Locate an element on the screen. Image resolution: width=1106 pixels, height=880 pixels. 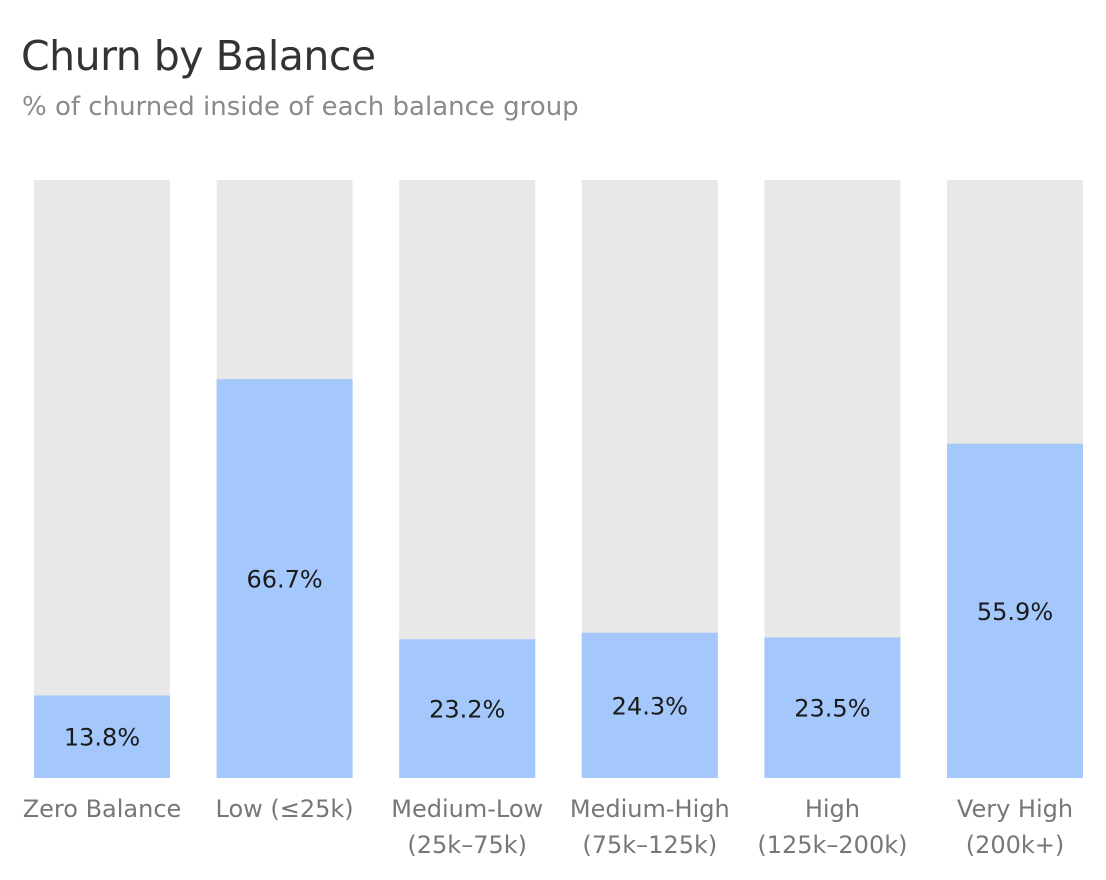
category-label: Zero Balance is located at coordinates (102, 809).